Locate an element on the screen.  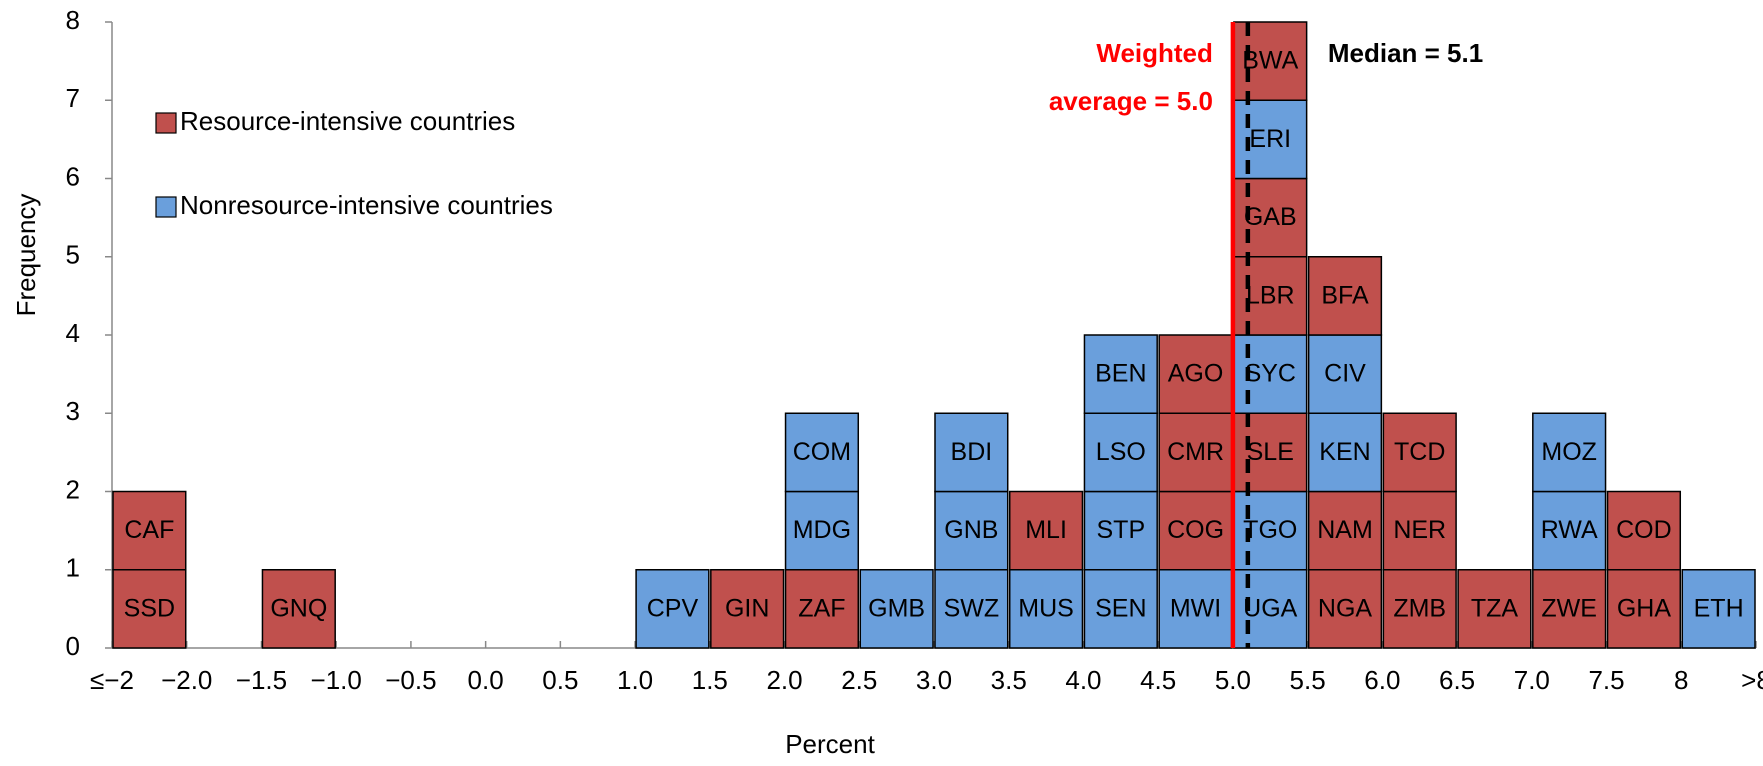
x-tick-label: 2.5 is located at coordinates (859, 680).